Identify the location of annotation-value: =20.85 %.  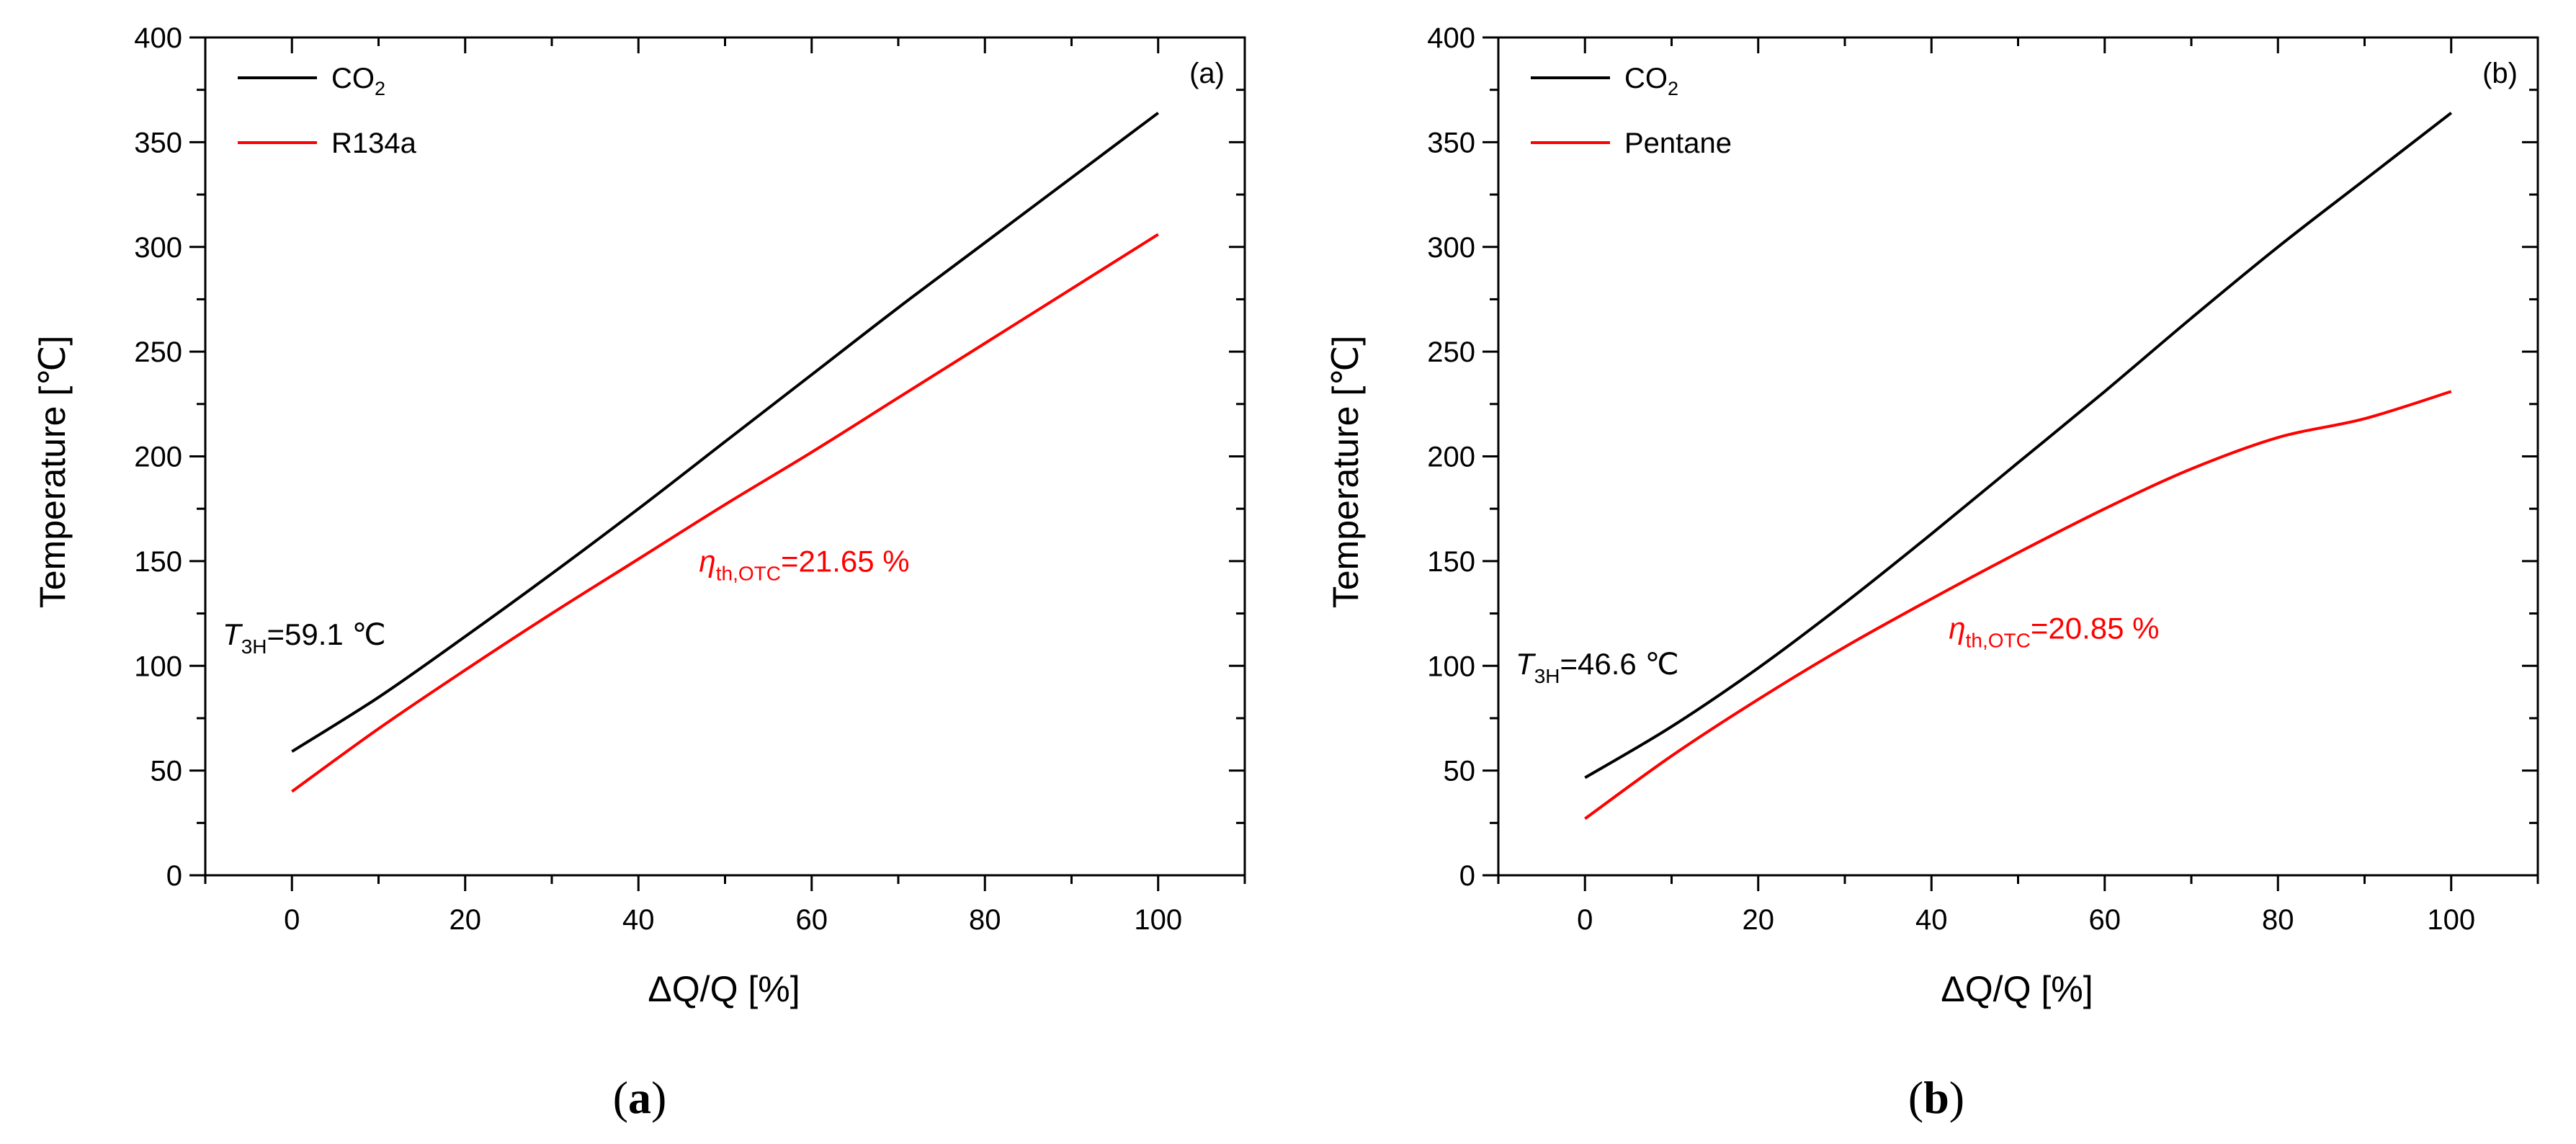
(2095, 628).